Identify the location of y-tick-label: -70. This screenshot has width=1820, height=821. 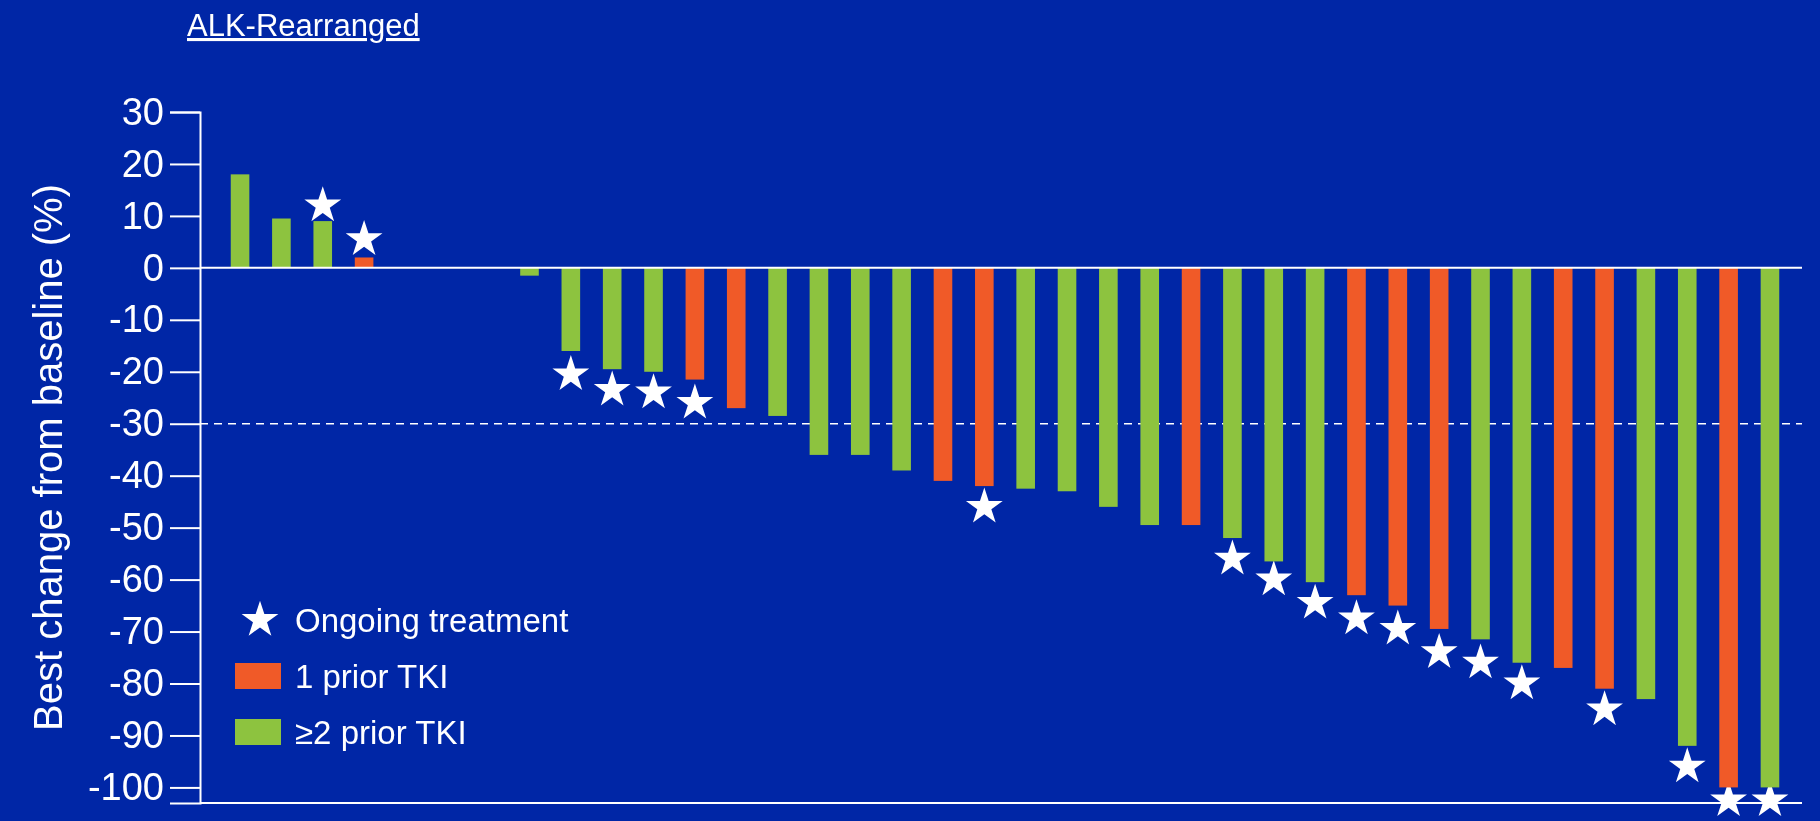
(136, 631).